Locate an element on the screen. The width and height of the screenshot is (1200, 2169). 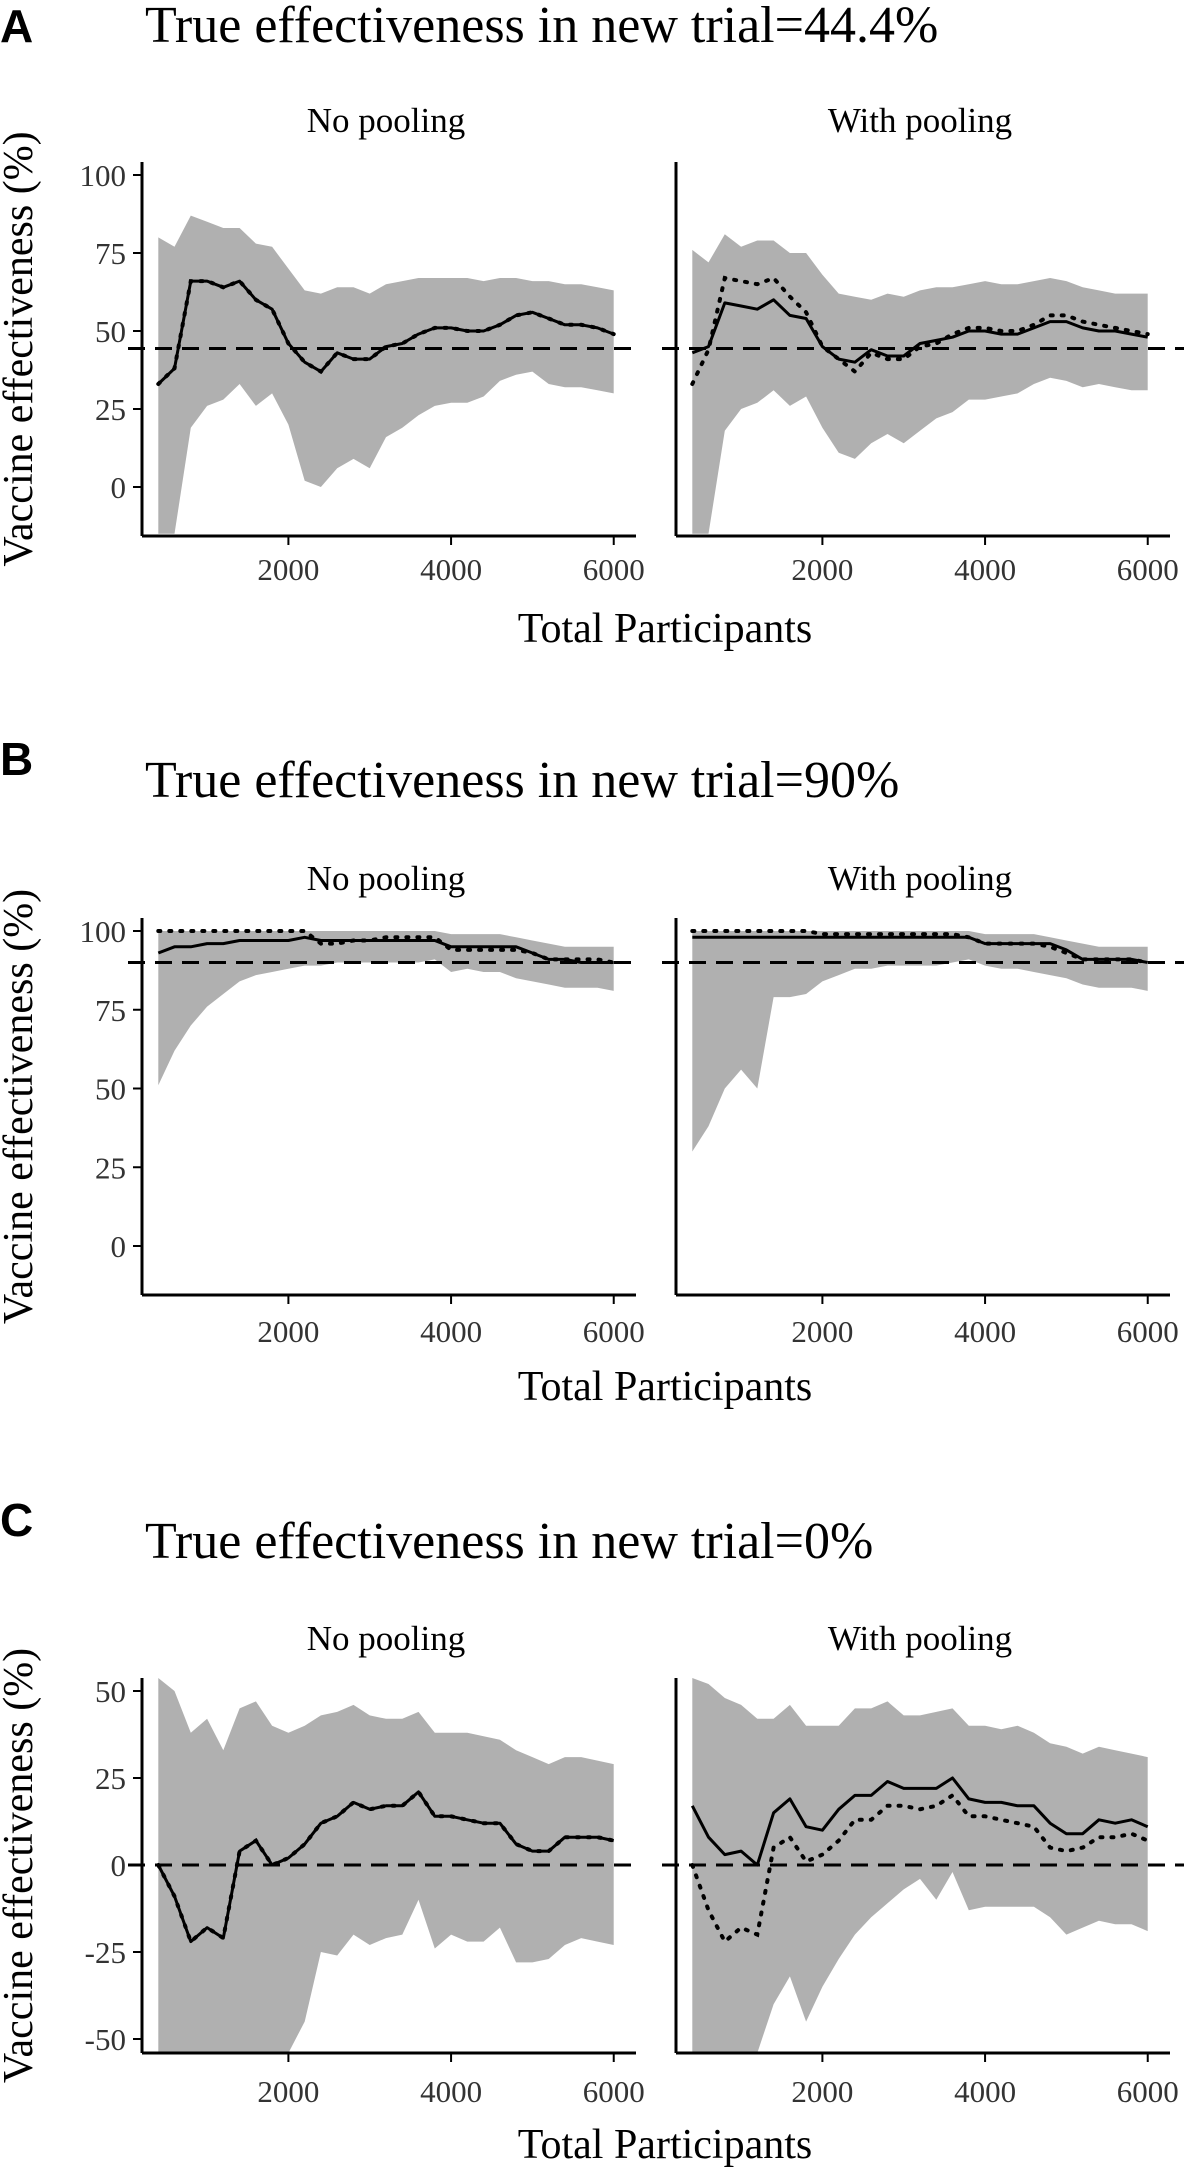
panel-title: True effectiveness in new trial=44.4% is located at coordinates (541, 27).